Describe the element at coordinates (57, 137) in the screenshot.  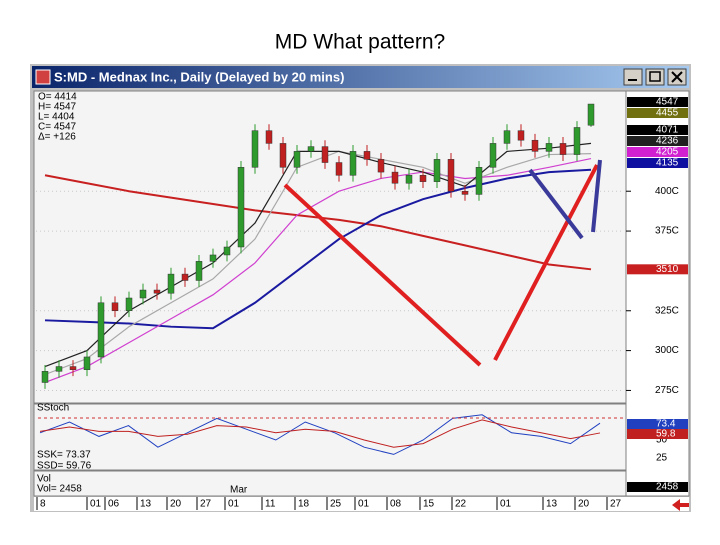
I see `info-text: Δ= +126` at that location.